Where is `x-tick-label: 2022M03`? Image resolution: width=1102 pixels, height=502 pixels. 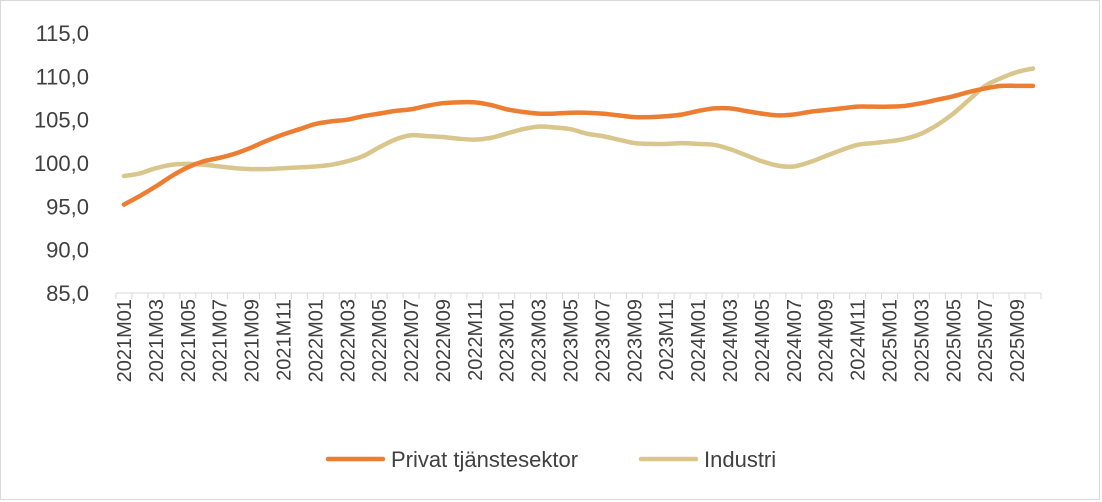
x-tick-label: 2022M03 is located at coordinates (348, 340).